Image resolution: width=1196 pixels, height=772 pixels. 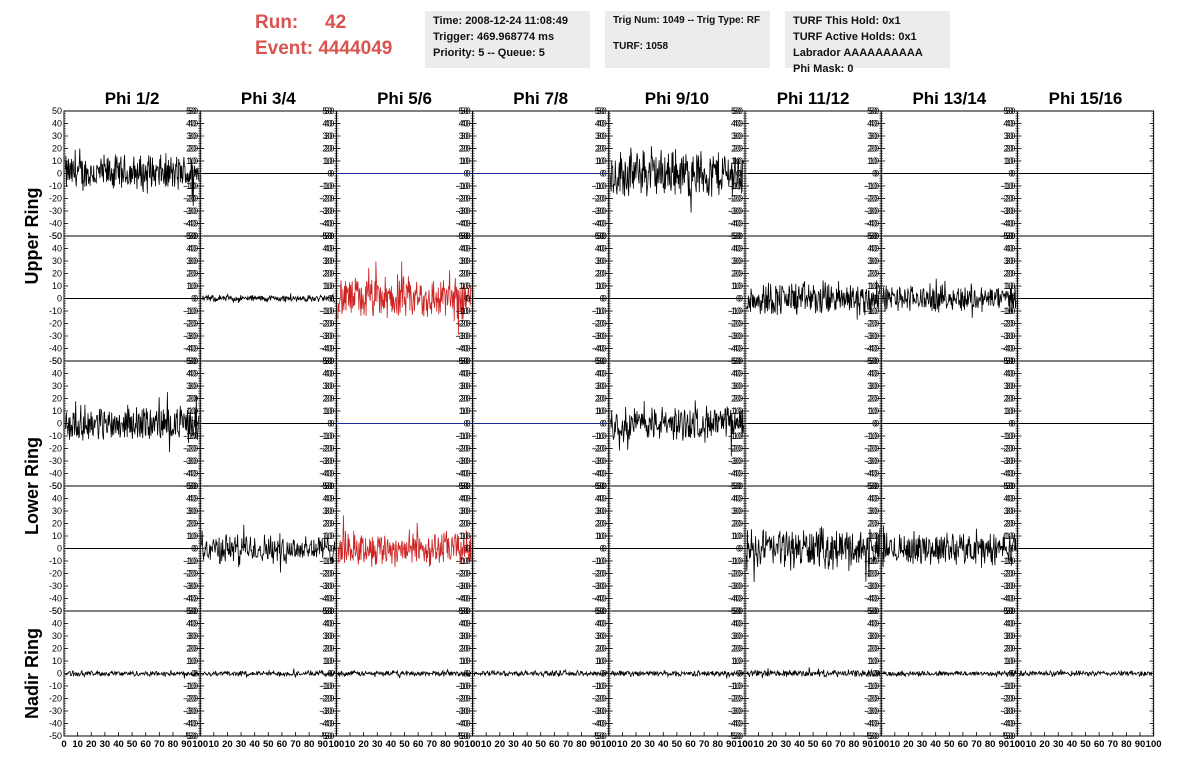 I want to click on column-header: Phi 15/16, so click(x=1086, y=98).